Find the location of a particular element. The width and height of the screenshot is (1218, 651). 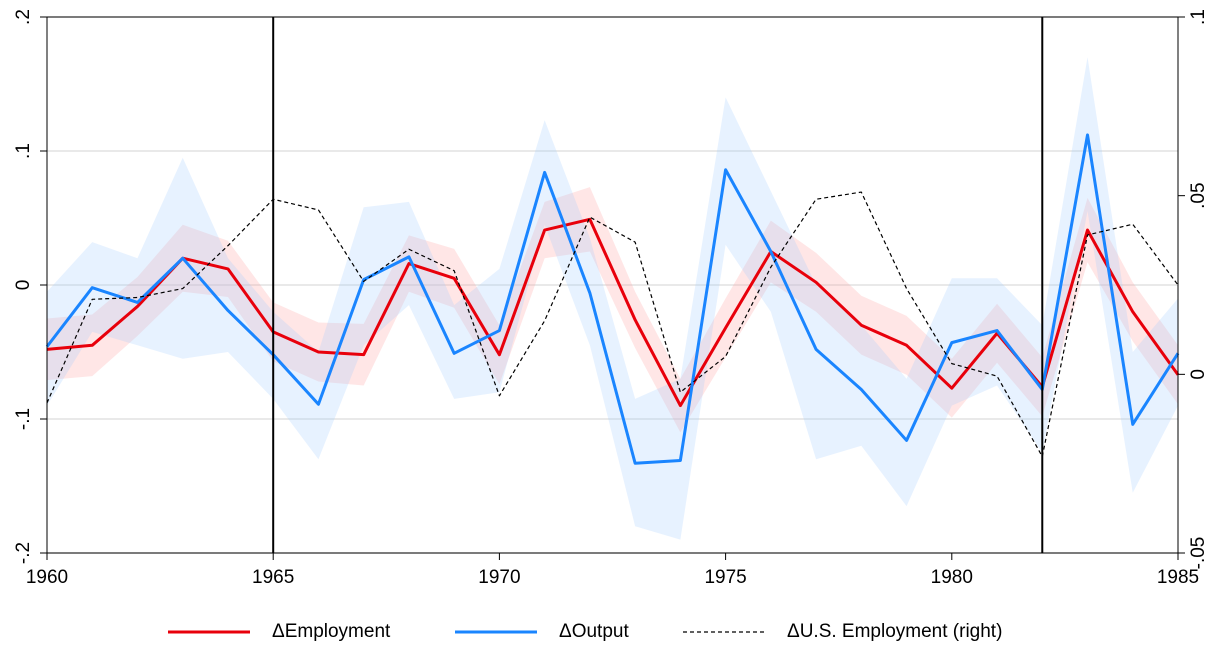

x-tick-label: 1970 is located at coordinates (499, 577).